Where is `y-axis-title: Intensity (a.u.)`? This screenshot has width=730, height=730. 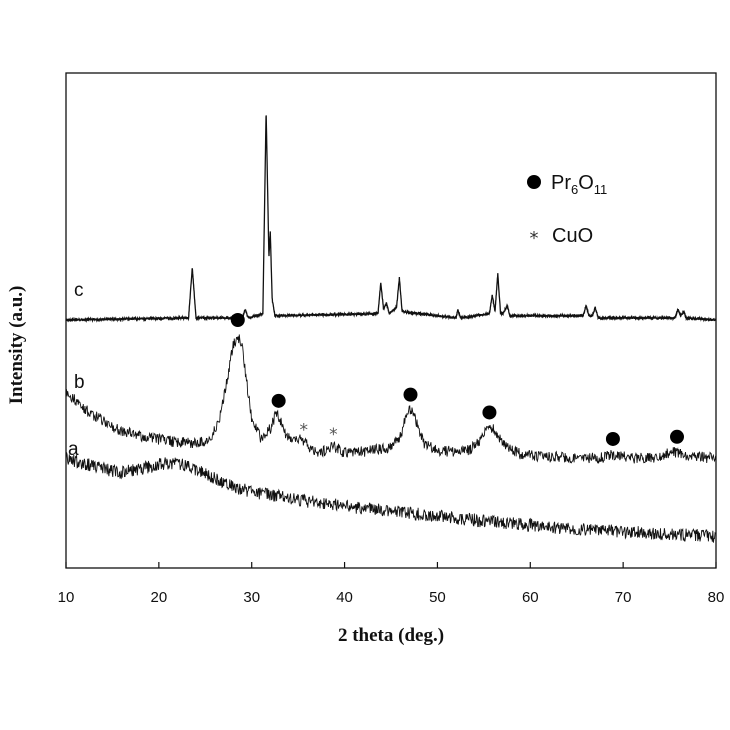
y-axis-title: Intensity (a.u.) is located at coordinates (16, 345).